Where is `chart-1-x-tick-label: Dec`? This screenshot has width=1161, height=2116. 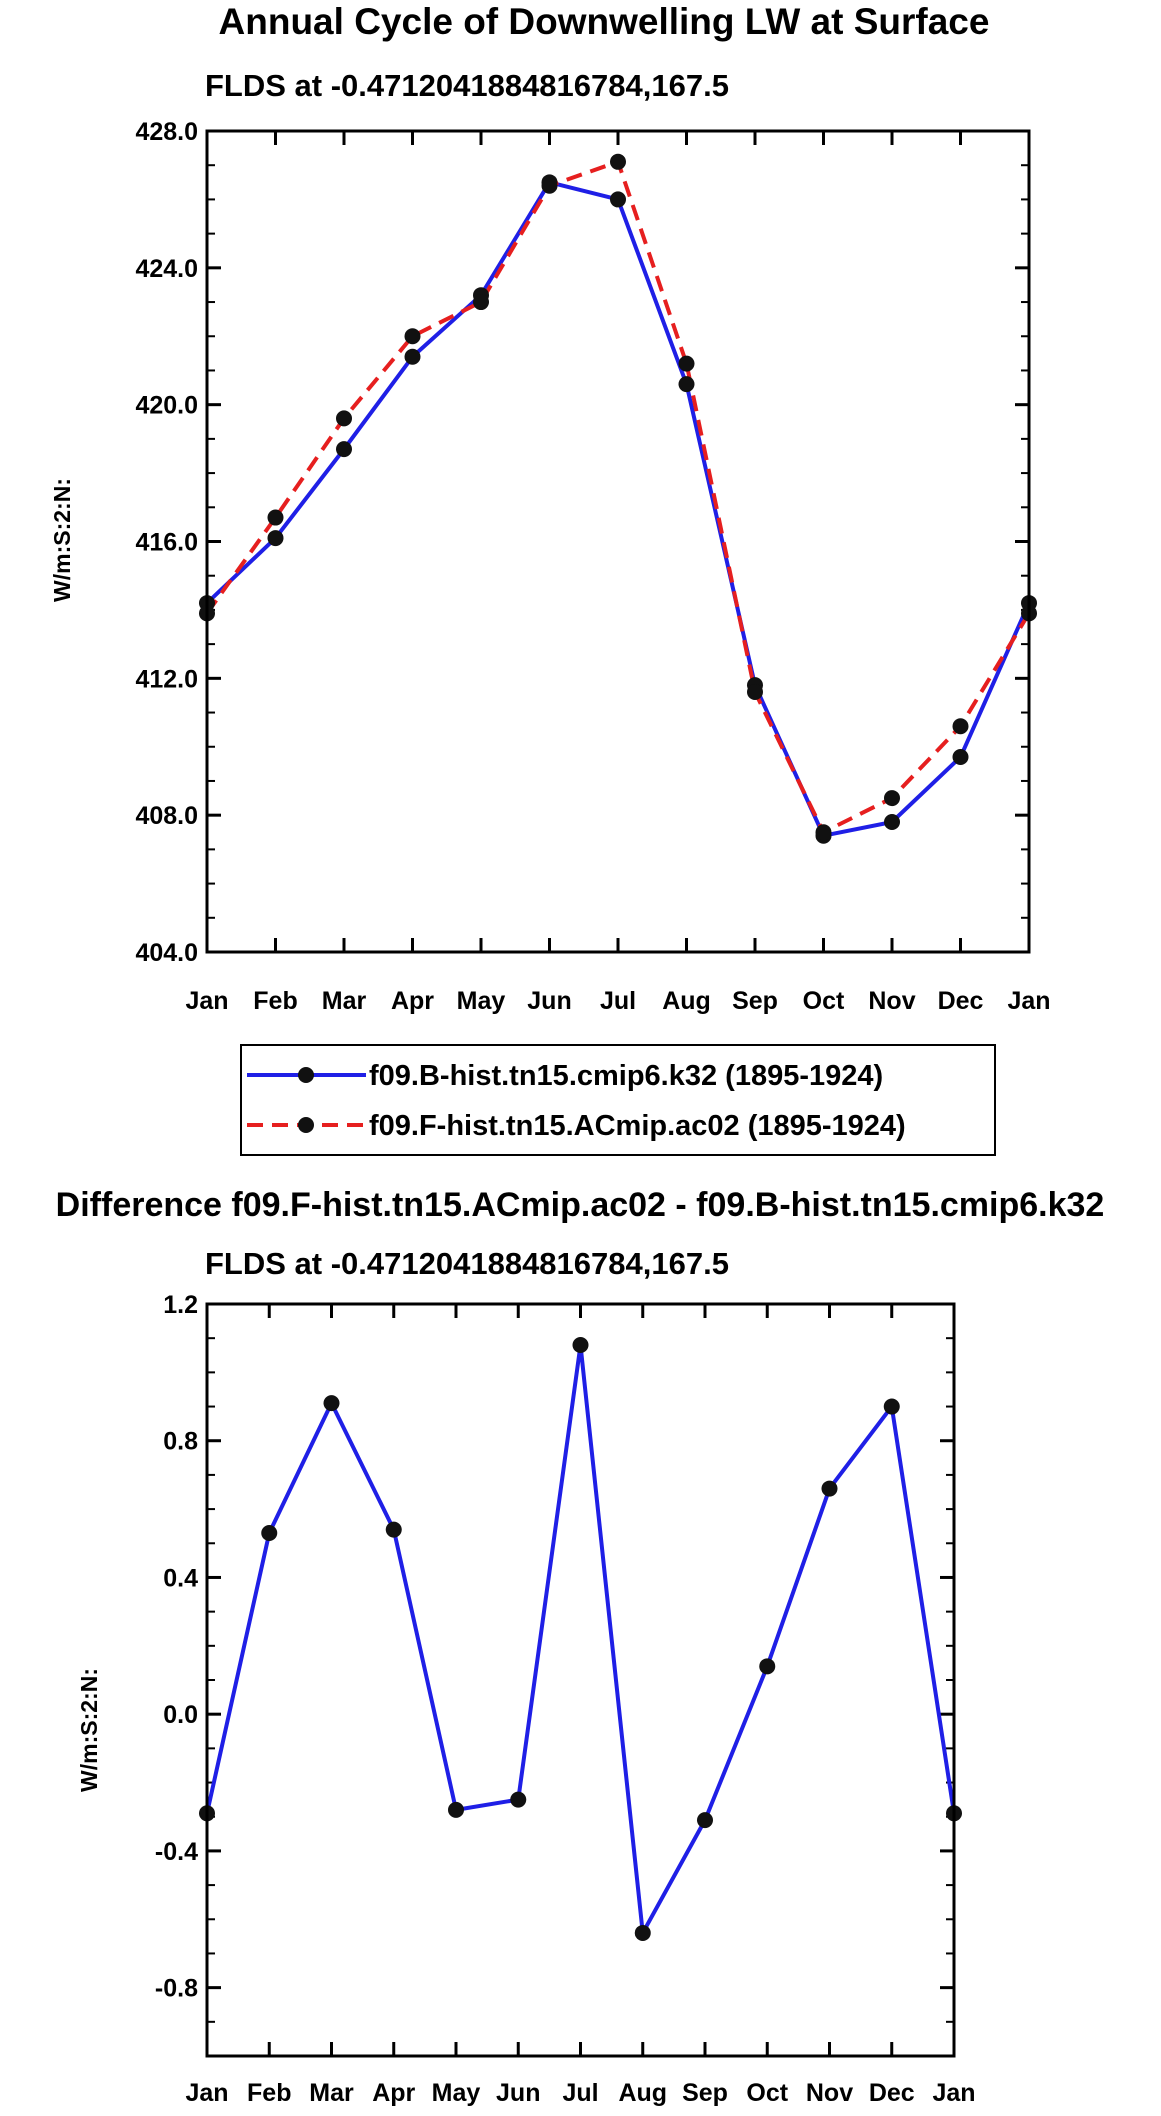
chart-1-x-tick-label: Dec is located at coordinates (961, 1001).